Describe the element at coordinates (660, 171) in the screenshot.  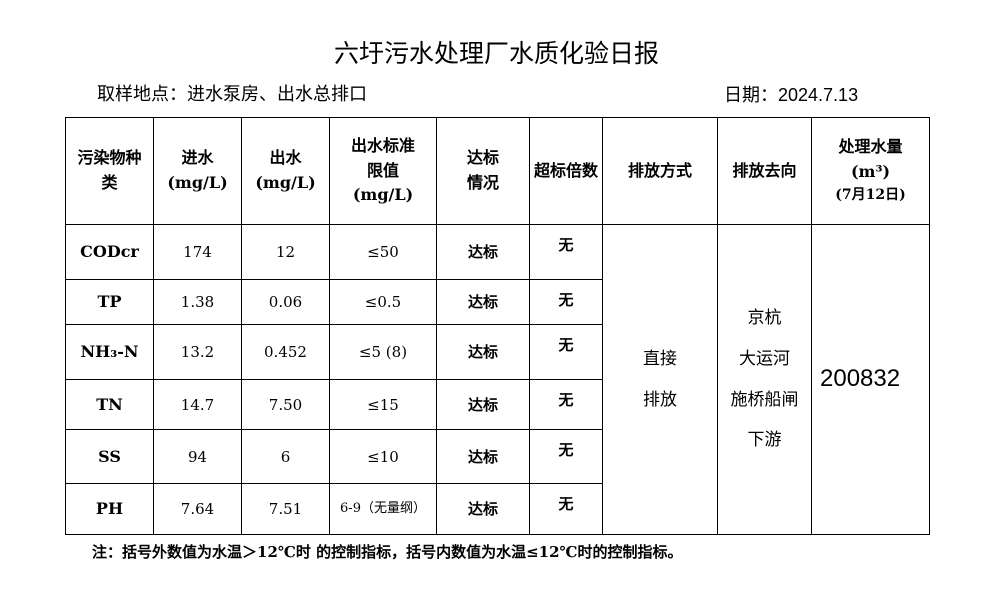
I see `header-method: 排放方式` at that location.